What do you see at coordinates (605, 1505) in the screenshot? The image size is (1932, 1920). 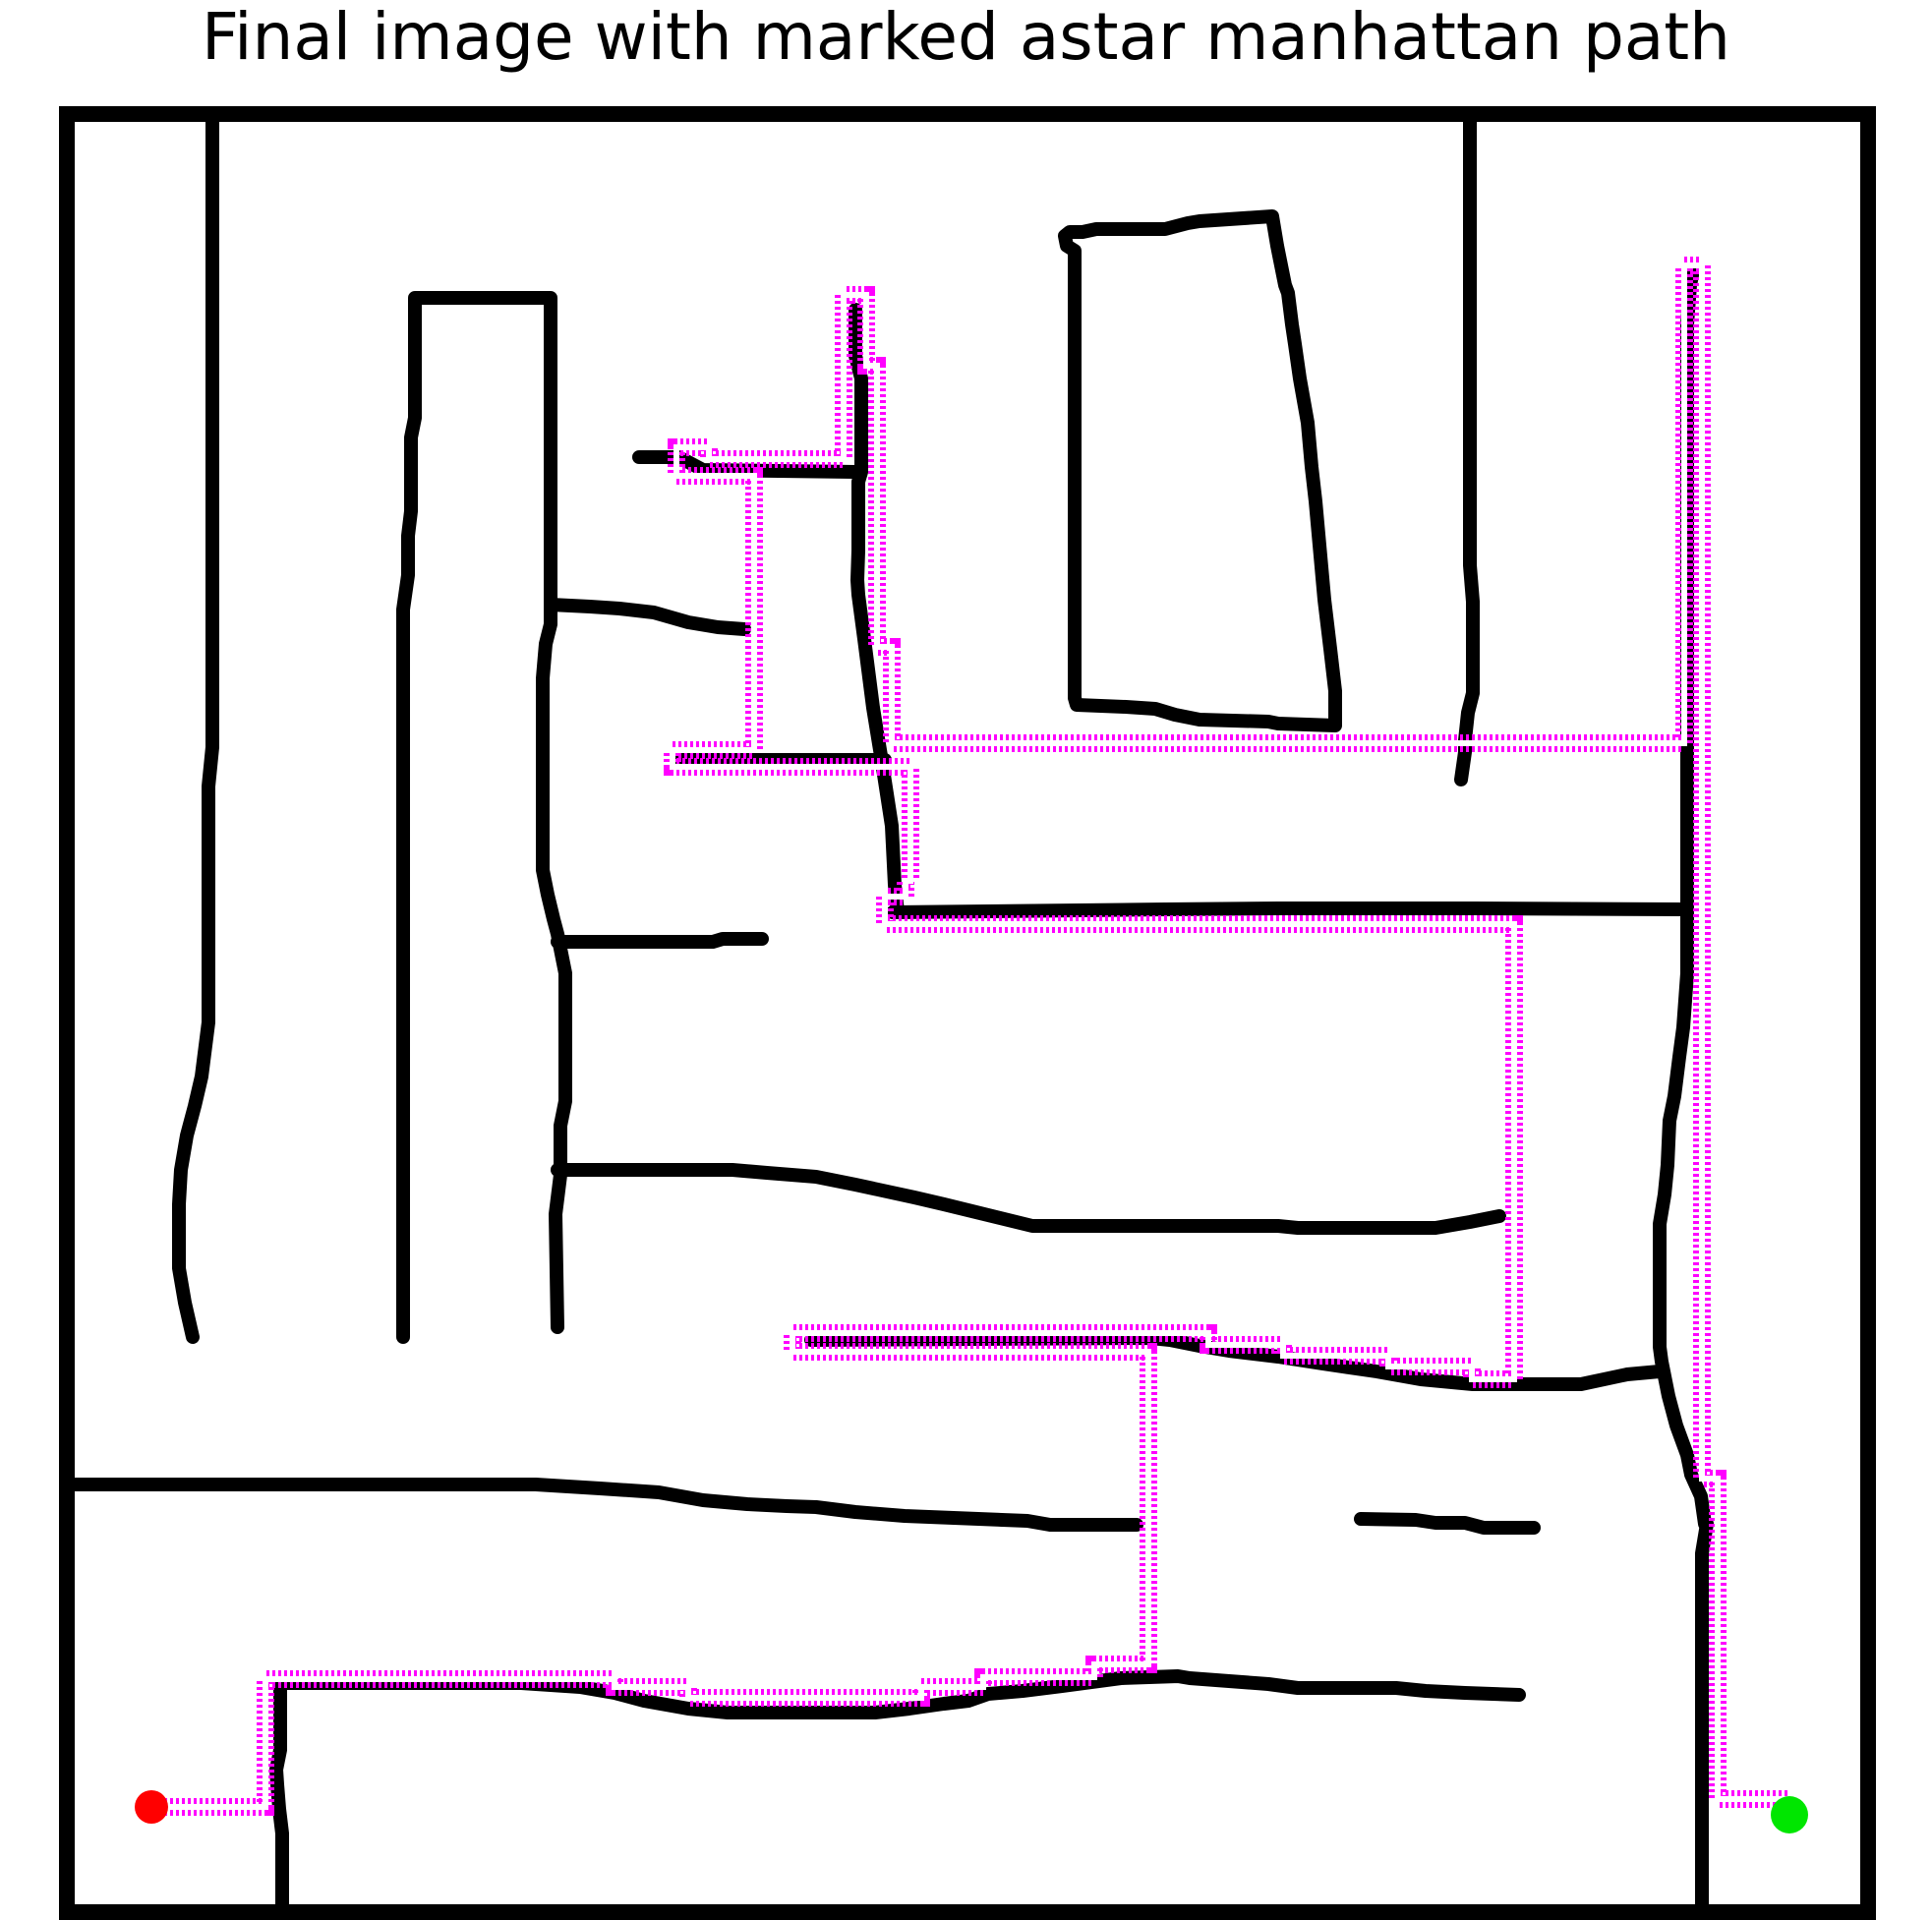 I see `wall-lower-long` at bounding box center [605, 1505].